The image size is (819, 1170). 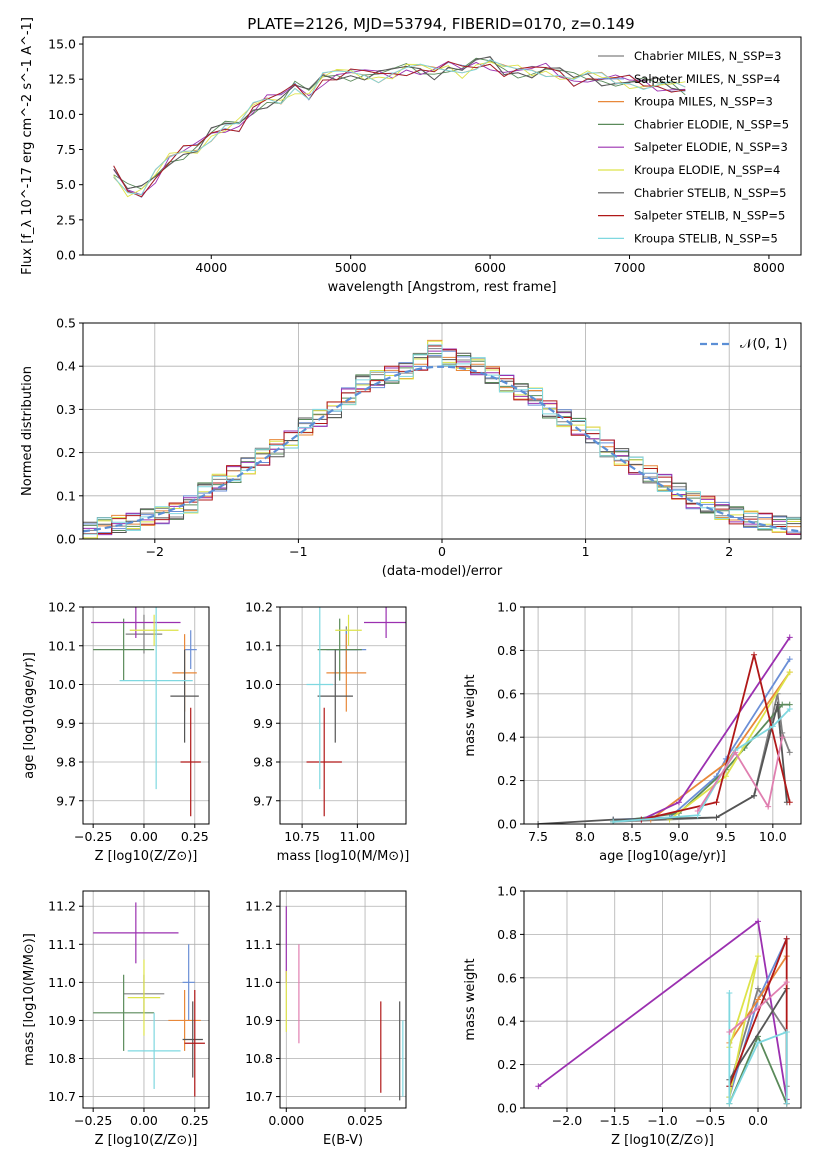 What do you see at coordinates (144, 836) in the screenshot?
I see `x-tick-label: 0.00` at bounding box center [144, 836].